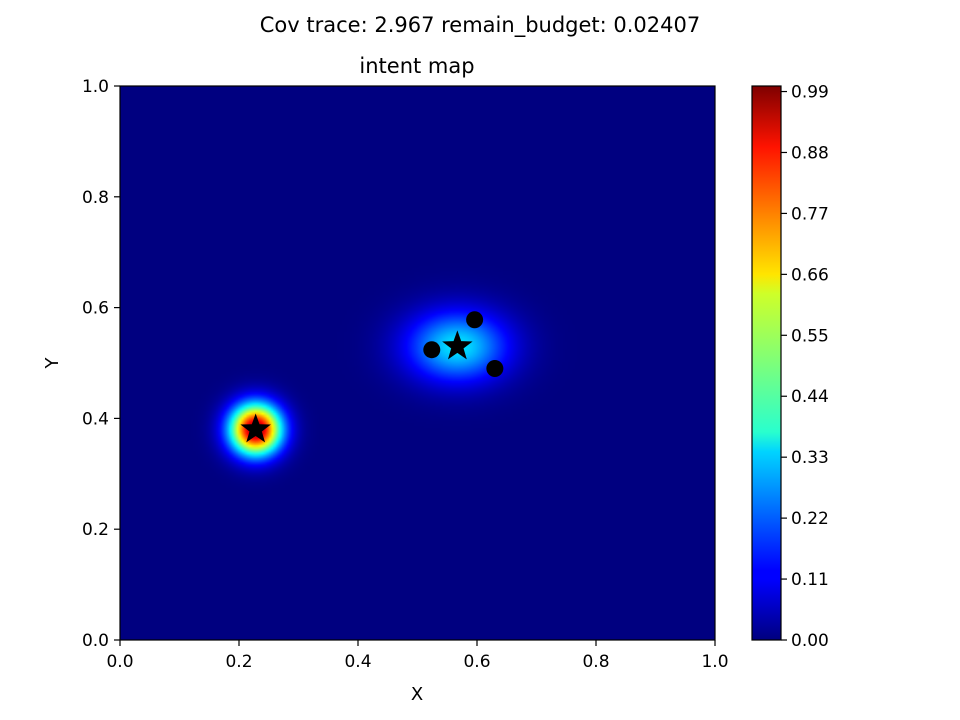  Describe the element at coordinates (810, 397) in the screenshot. I see `colorbar-tick-label: 0.44` at that location.